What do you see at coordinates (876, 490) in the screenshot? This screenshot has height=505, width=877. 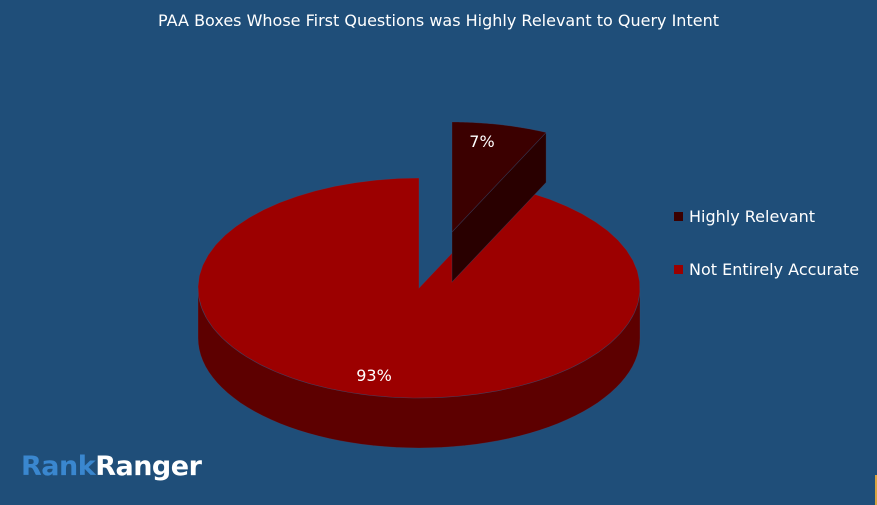 I see `edge-line` at bounding box center [876, 490].